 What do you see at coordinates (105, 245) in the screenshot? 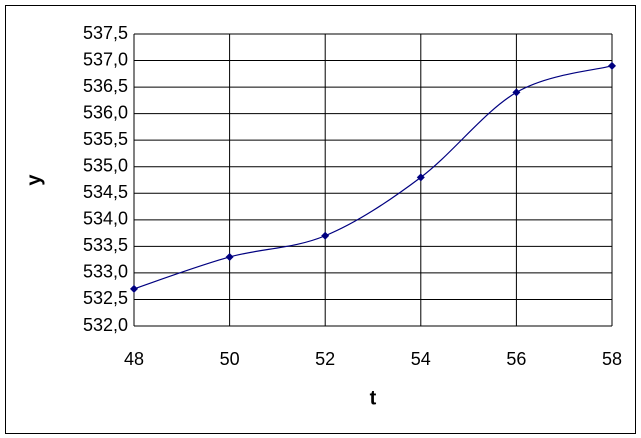
I see `y-tick-label: 533,5` at bounding box center [105, 245].